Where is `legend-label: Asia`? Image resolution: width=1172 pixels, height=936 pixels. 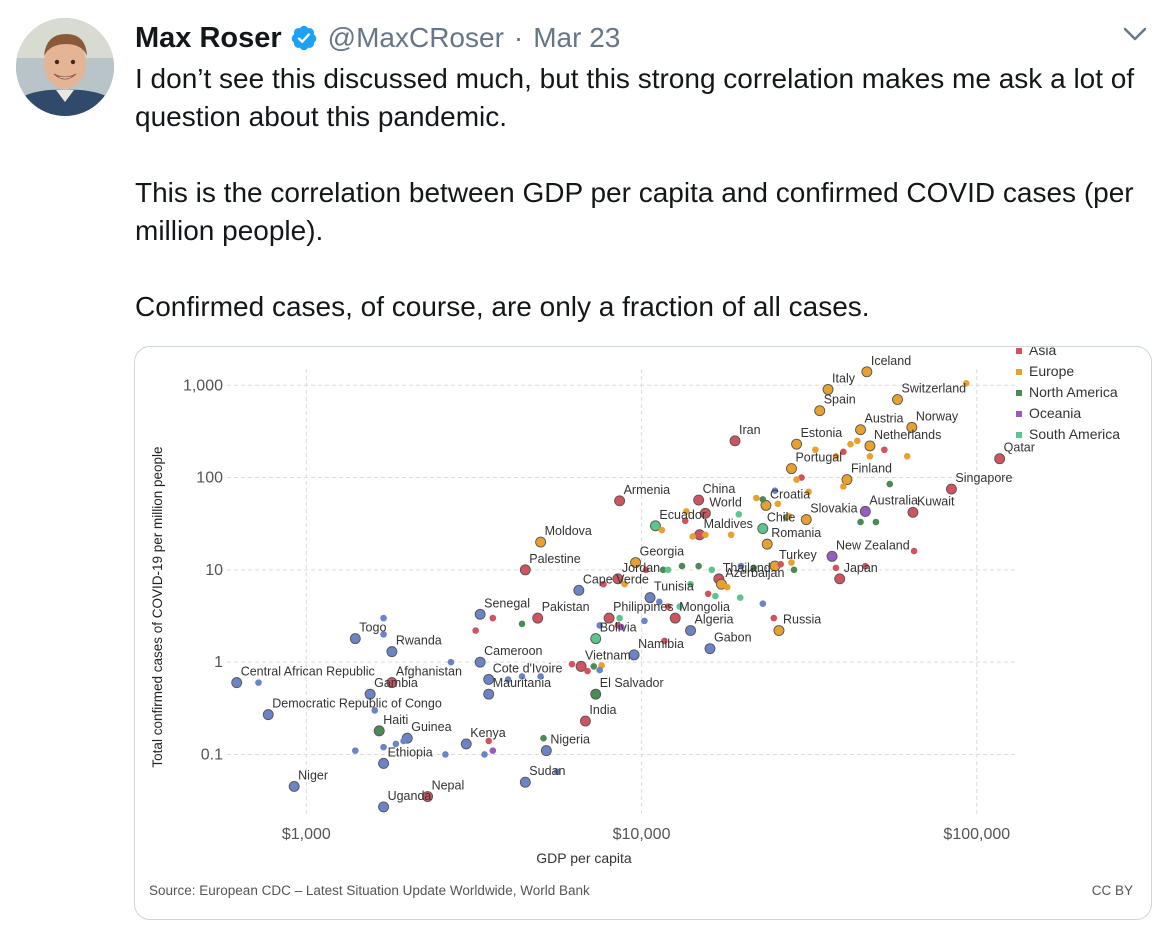 legend-label: Asia is located at coordinates (1042, 352).